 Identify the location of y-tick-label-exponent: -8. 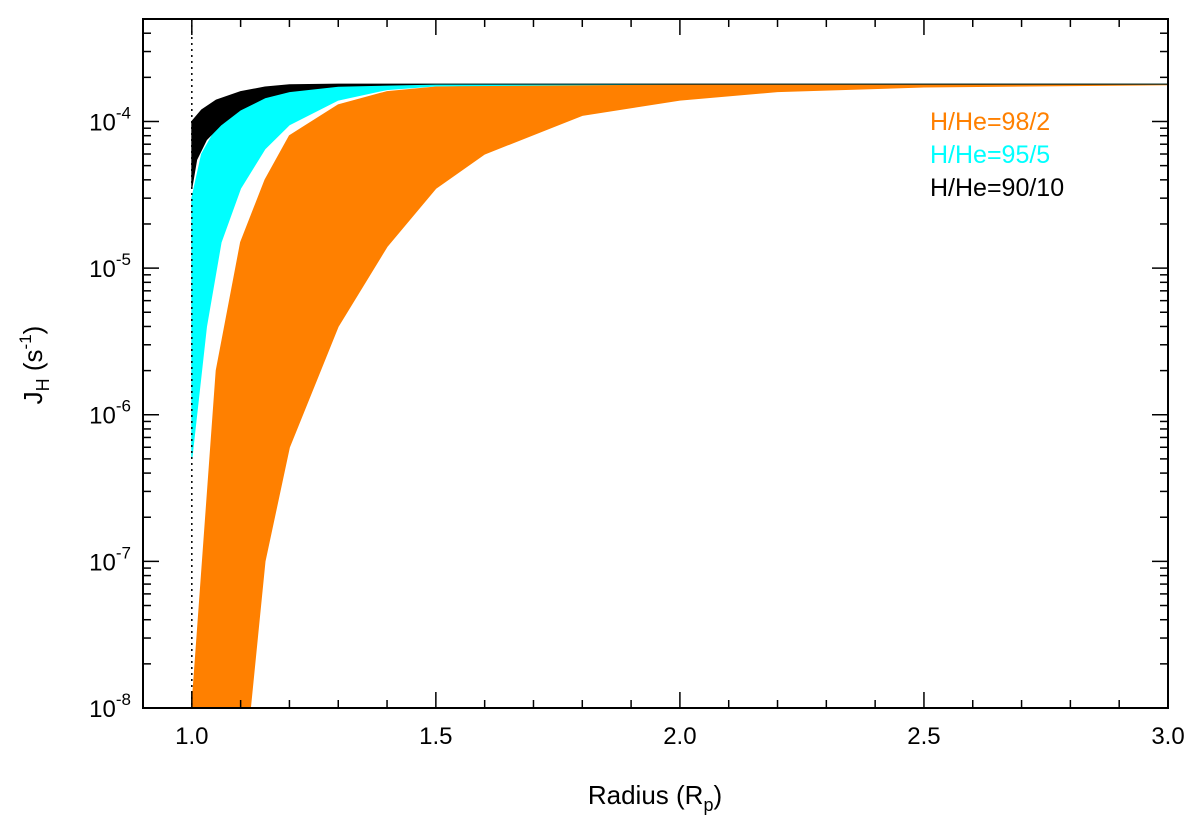
(123, 699).